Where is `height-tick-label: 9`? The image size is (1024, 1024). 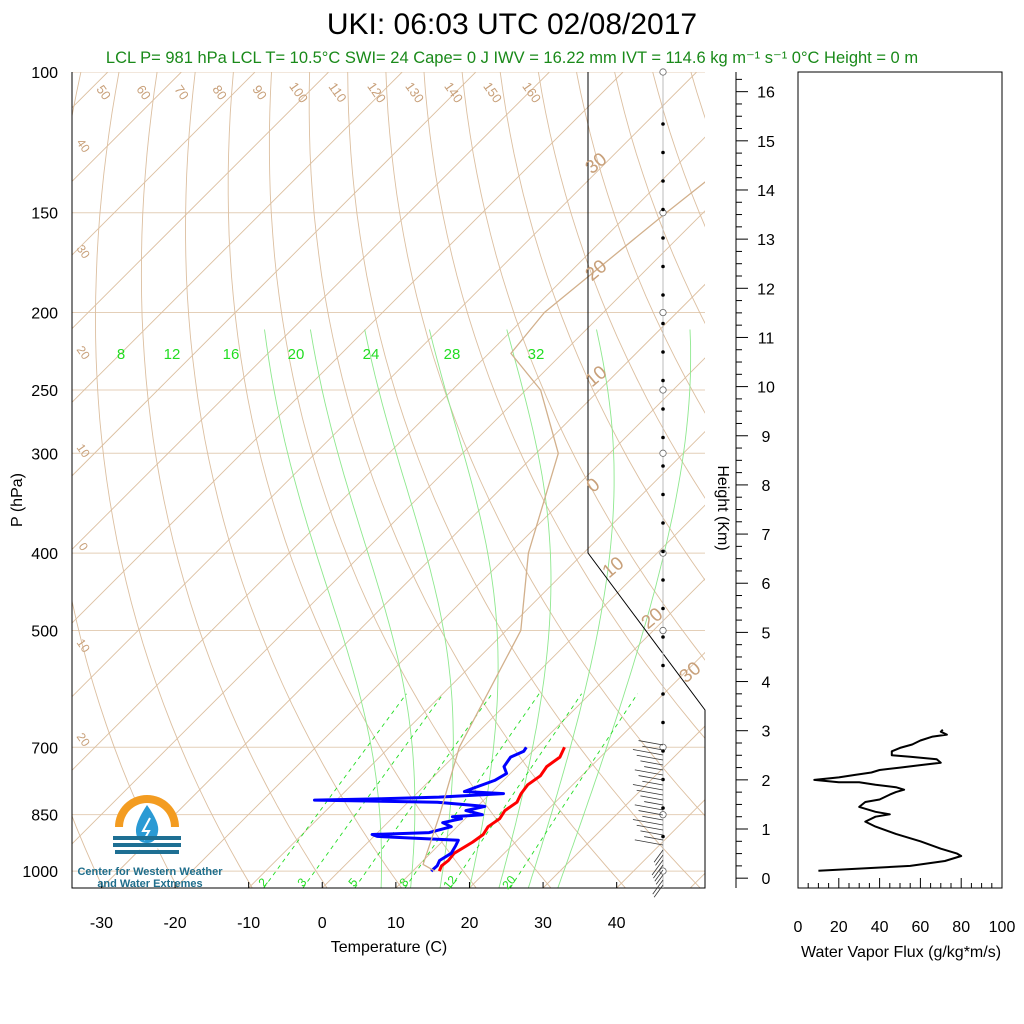
height-tick-label: 9 is located at coordinates (766, 437).